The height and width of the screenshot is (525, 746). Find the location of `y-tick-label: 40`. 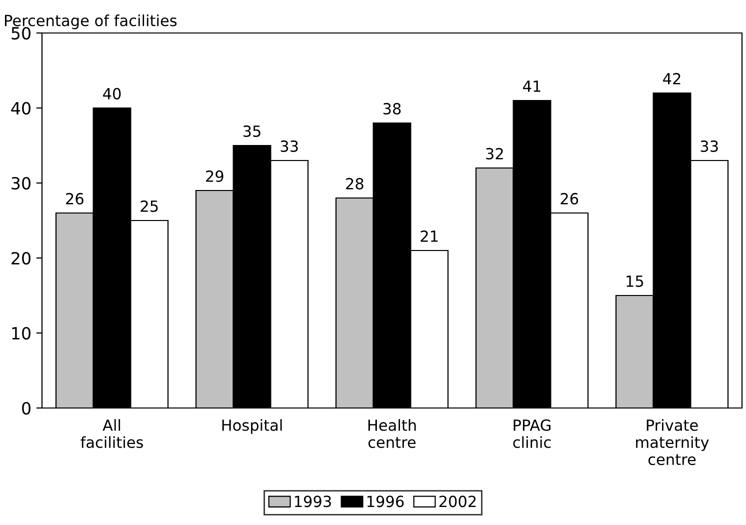

y-tick-label: 40 is located at coordinates (20, 108).